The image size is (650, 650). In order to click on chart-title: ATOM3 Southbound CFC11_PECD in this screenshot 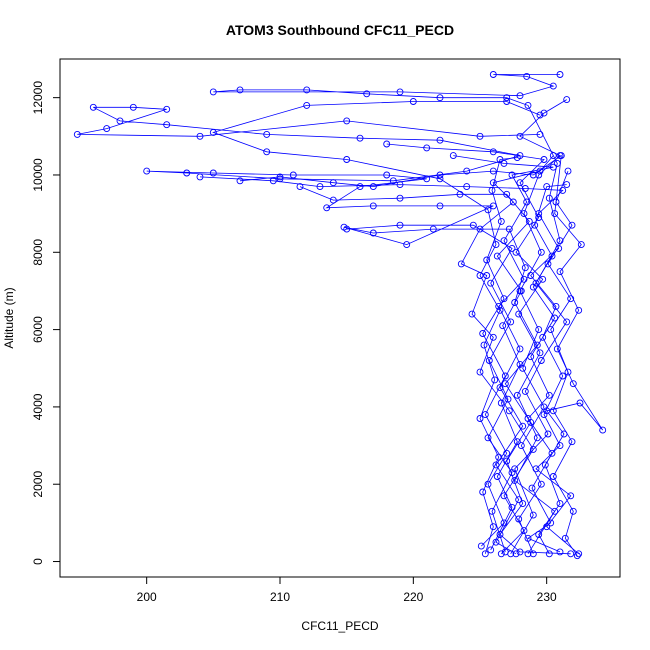, I will do `click(340, 30)`.